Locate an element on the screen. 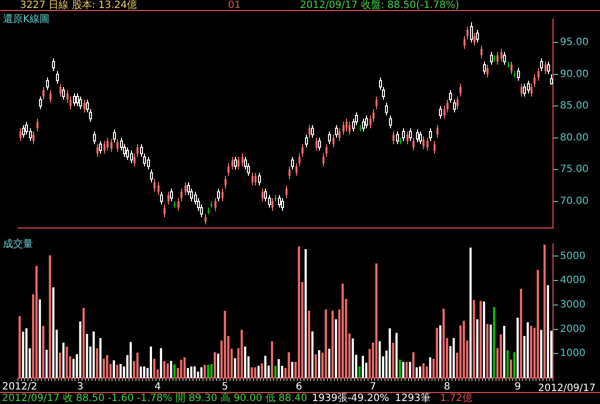 This screenshot has width=600, height=404. y-tick-label: 95.00 is located at coordinates (574, 42).